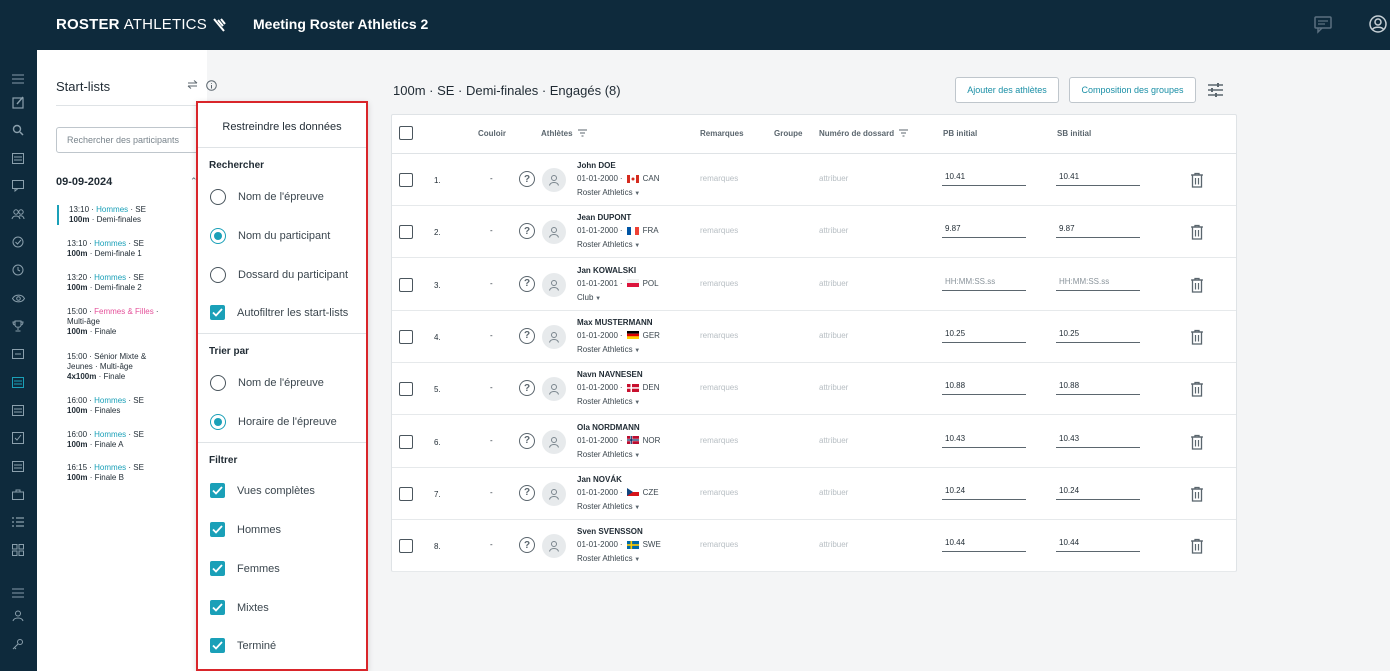 The height and width of the screenshot is (671, 1390). Describe the element at coordinates (218, 236) in the screenshot. I see `radio-checked` at that location.